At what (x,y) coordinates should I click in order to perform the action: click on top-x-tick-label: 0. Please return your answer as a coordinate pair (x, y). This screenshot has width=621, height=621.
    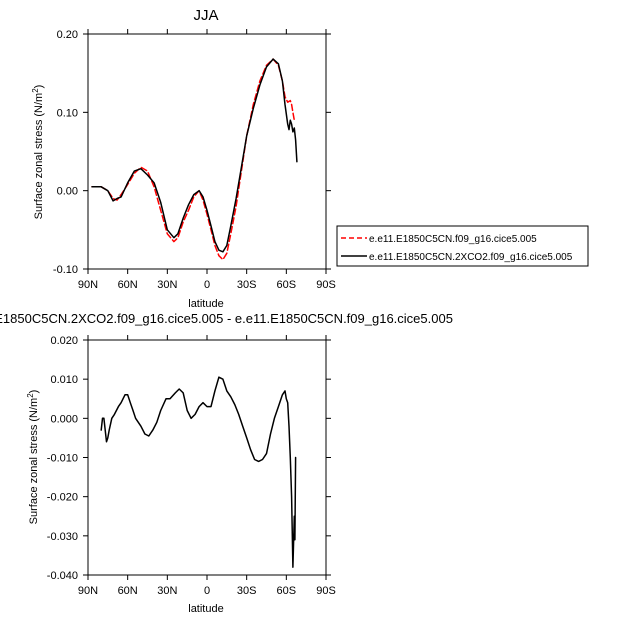
    Looking at the image, I should click on (207, 285).